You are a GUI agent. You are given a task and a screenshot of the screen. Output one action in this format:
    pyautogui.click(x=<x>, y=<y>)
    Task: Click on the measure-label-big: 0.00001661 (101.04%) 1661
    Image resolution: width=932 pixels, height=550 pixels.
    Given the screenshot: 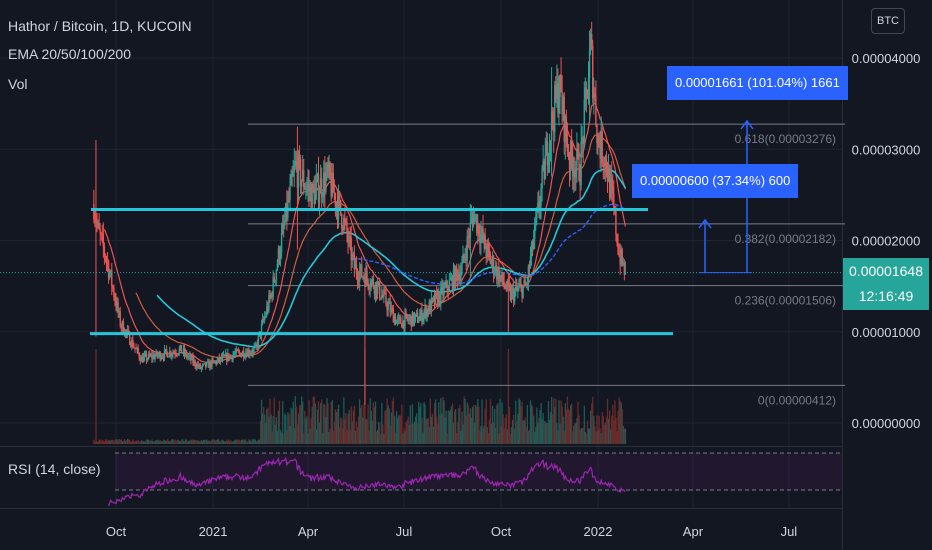 What is the action you would take?
    pyautogui.click(x=757, y=83)
    